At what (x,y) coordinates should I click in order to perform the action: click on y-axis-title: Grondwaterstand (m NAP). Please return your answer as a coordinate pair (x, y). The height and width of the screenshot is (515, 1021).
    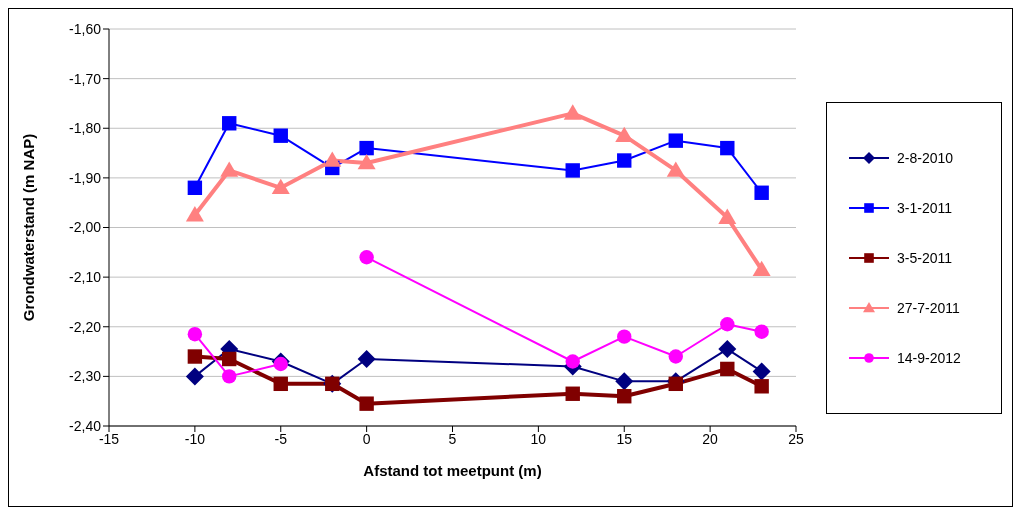
    Looking at the image, I should click on (29, 227).